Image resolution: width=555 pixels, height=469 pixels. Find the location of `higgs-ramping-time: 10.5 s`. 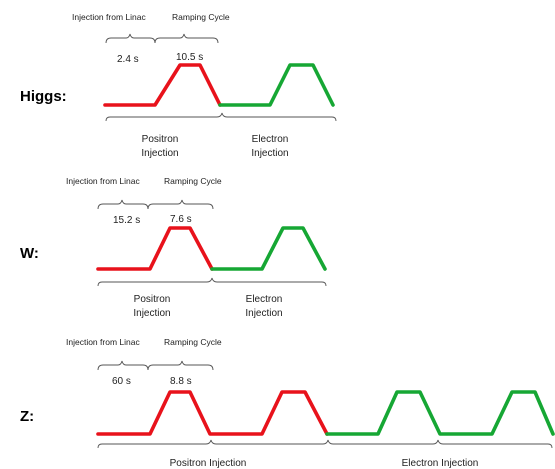

higgs-ramping-time: 10.5 s is located at coordinates (189, 57).